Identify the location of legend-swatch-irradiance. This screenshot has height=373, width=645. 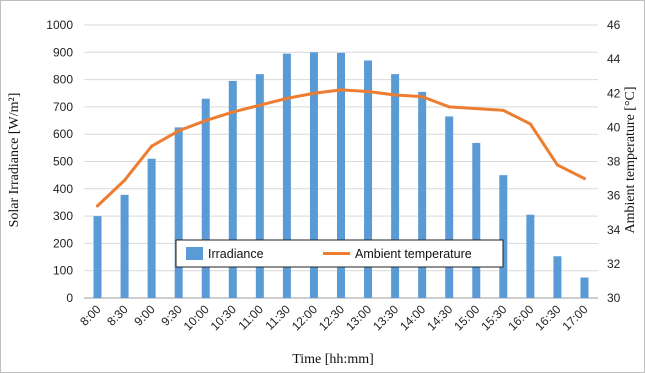
(194, 253).